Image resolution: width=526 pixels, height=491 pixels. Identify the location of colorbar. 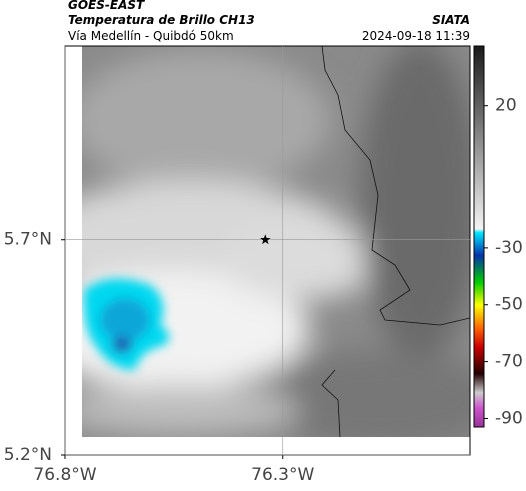
(479, 236).